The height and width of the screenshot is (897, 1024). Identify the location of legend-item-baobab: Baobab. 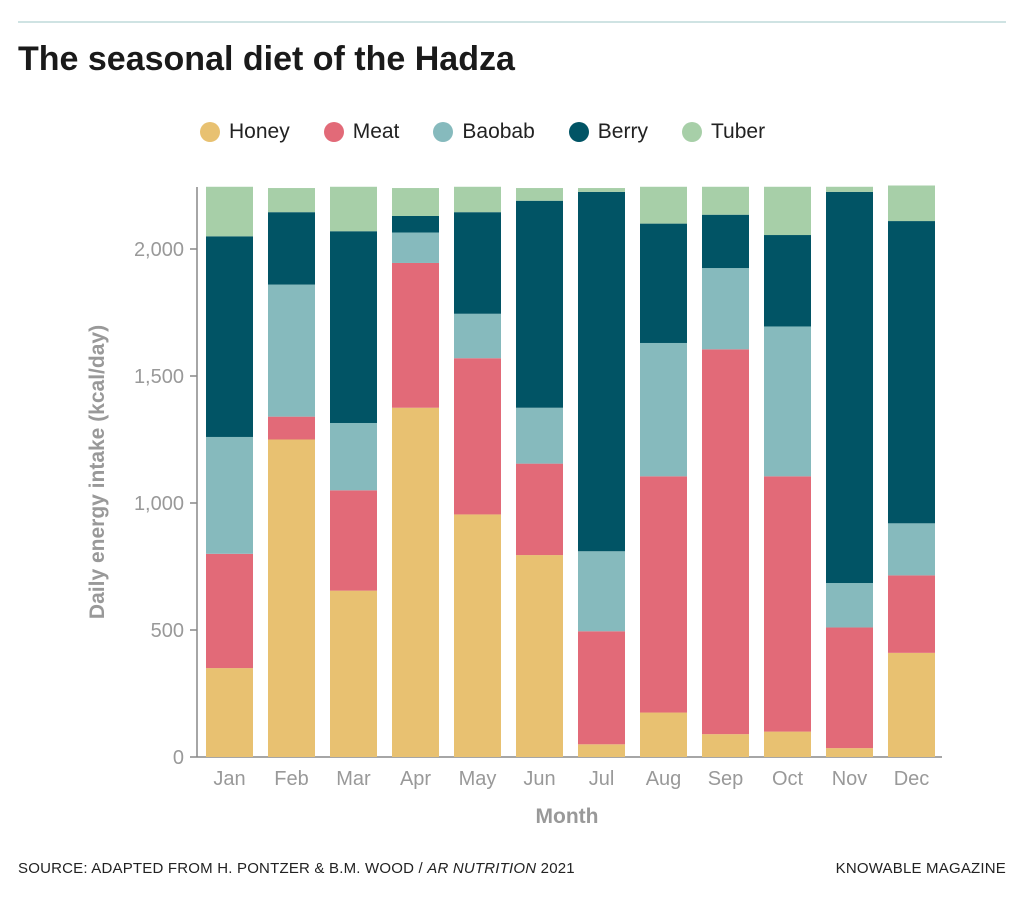
(484, 132).